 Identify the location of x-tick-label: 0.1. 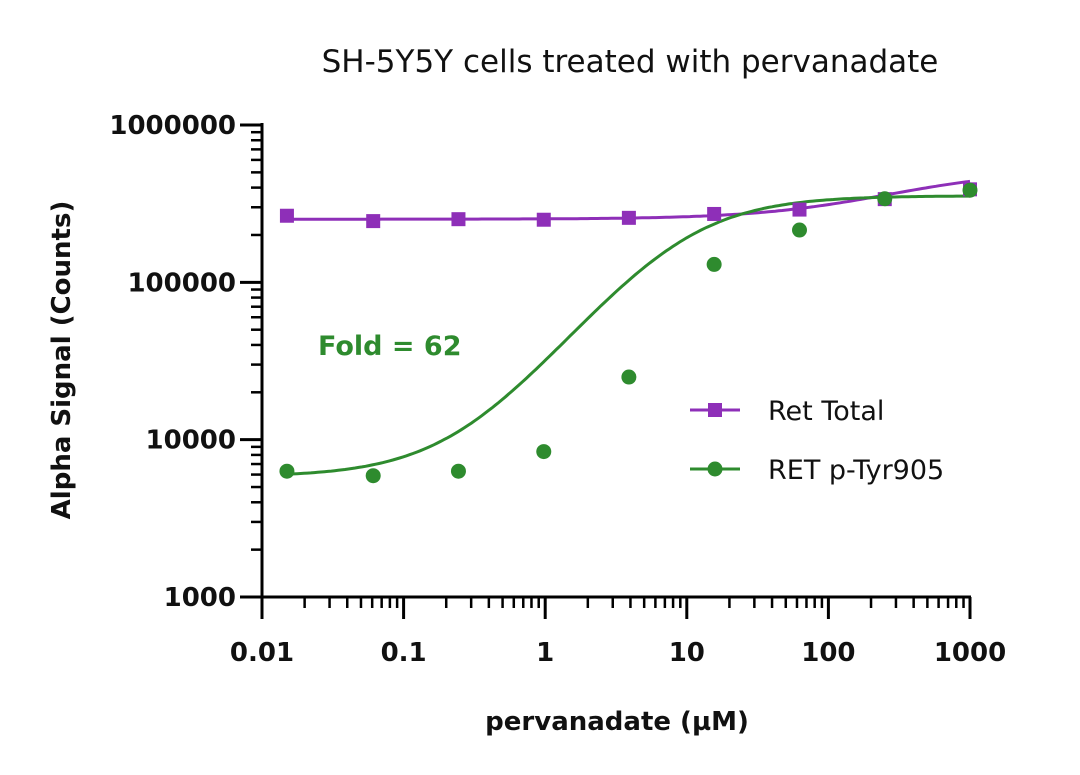
(404, 653).